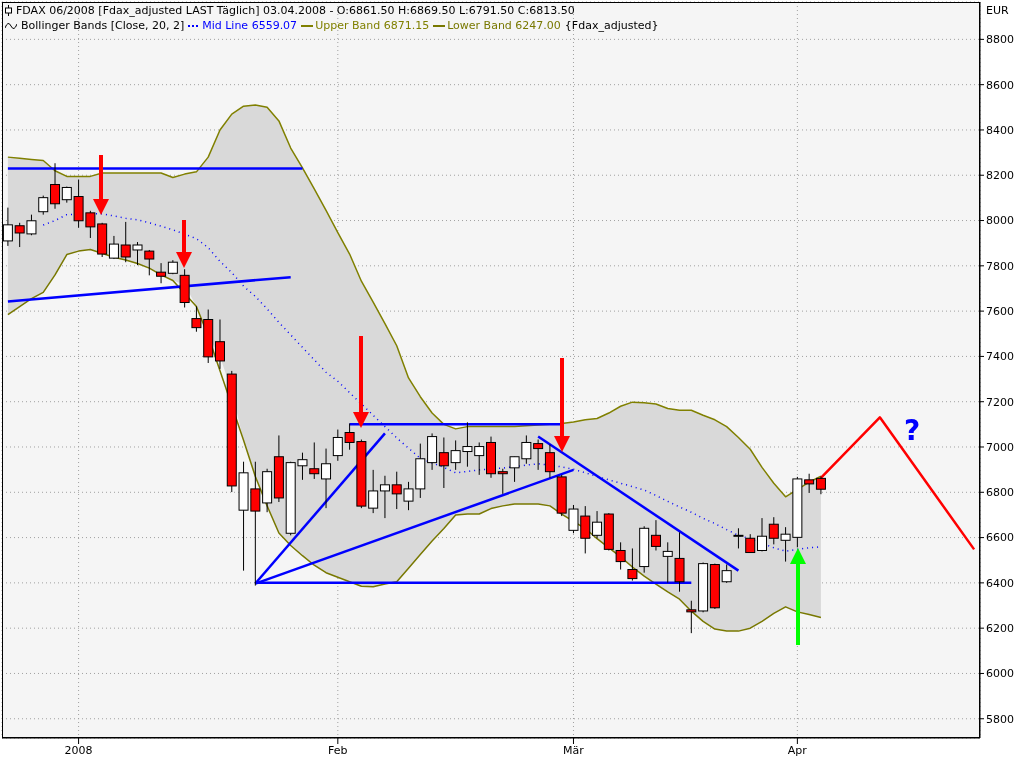 This screenshot has width=1024, height=768. I want to click on y-tick-label: 8000, so click(1000, 221).